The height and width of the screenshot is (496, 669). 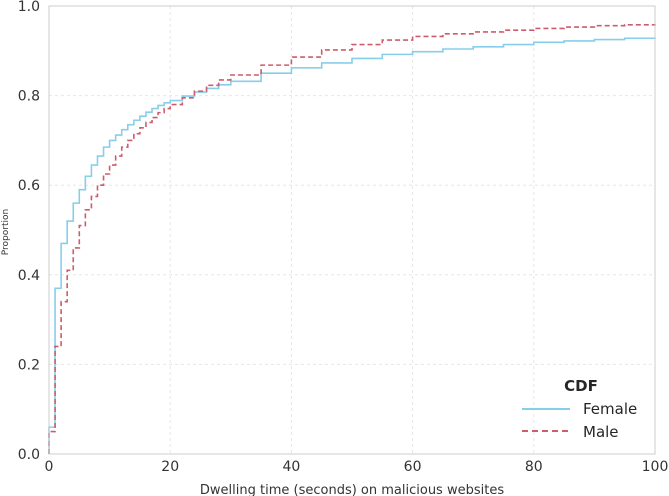 What do you see at coordinates (357, 467) in the screenshot?
I see `x-tick-labels: 0 20 40 60 80 100` at bounding box center [357, 467].